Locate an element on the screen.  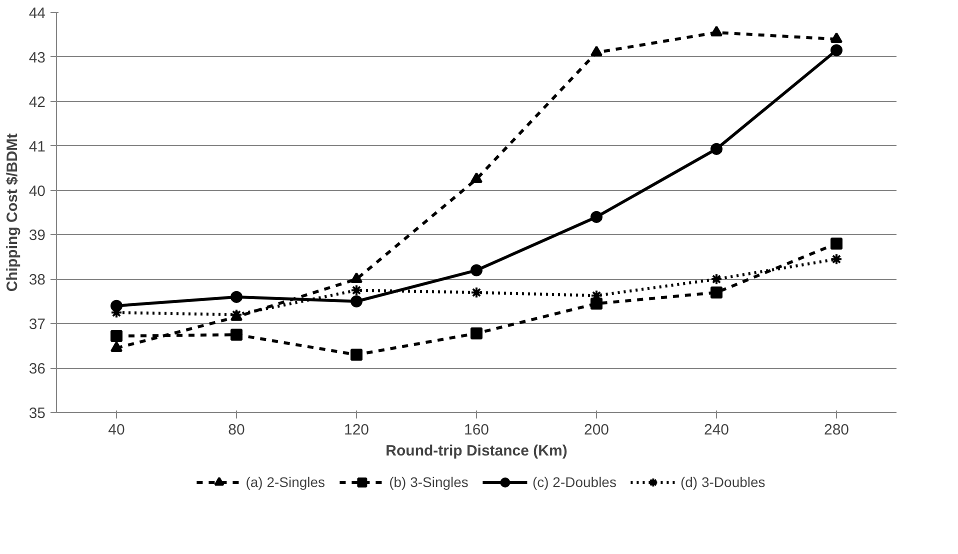
y-tick-label: 40 is located at coordinates (37, 191).